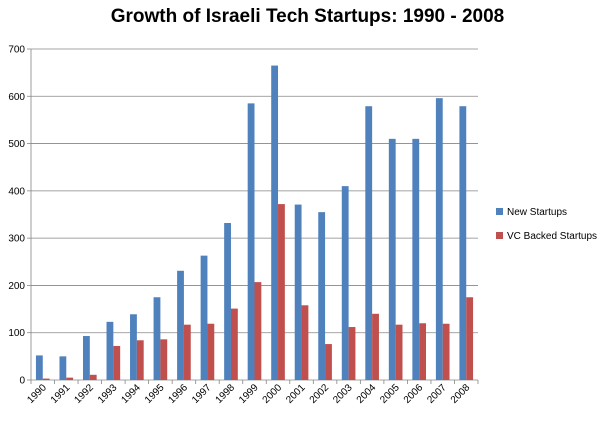  Describe the element at coordinates (63, 368) in the screenshot. I see `bar-new-startups-1991` at that location.